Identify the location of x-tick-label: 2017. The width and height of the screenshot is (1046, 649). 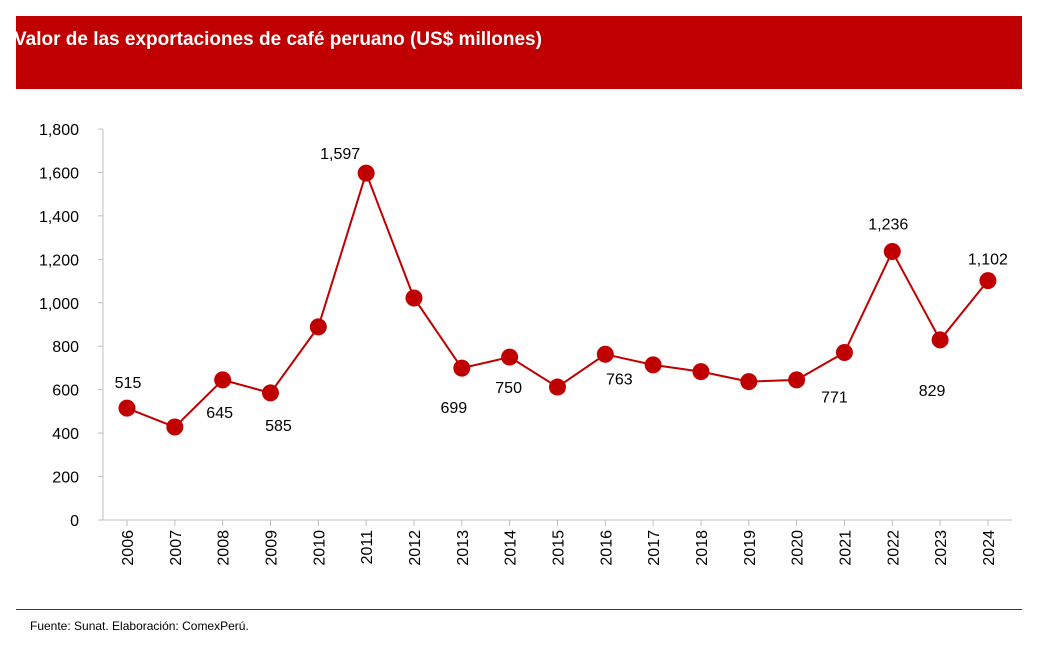
(654, 548).